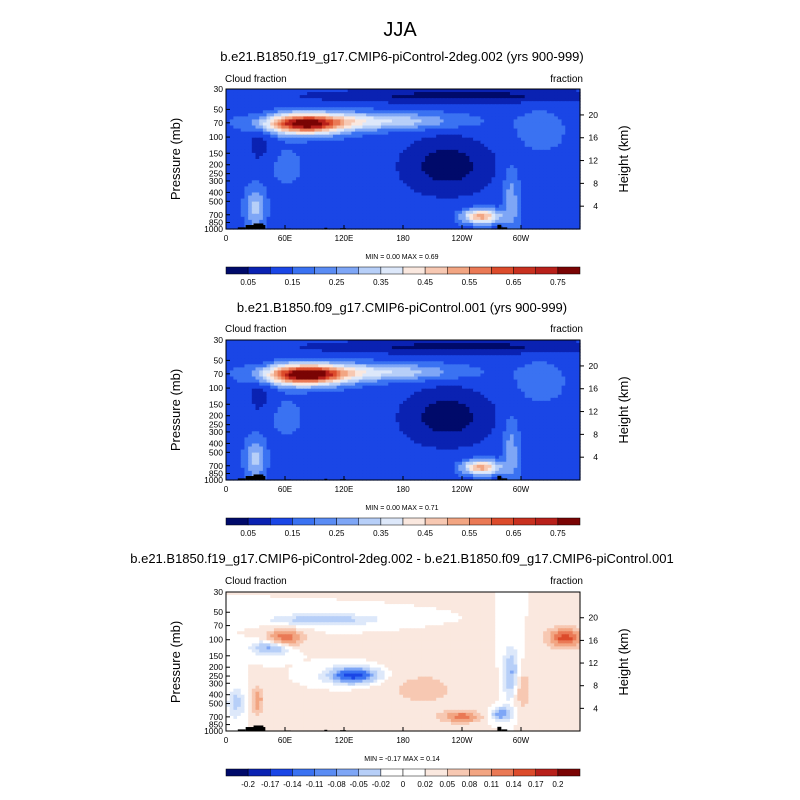 Image resolution: width=800 pixels, height=800 pixels. I want to click on x-tick-label: 120E, so click(344, 238).